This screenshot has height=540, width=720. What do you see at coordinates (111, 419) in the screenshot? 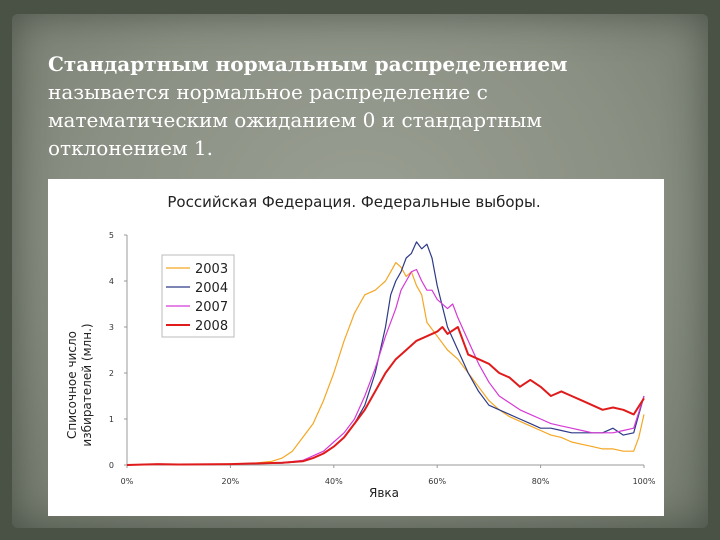
I see `y-tick-label: 1` at bounding box center [111, 419].